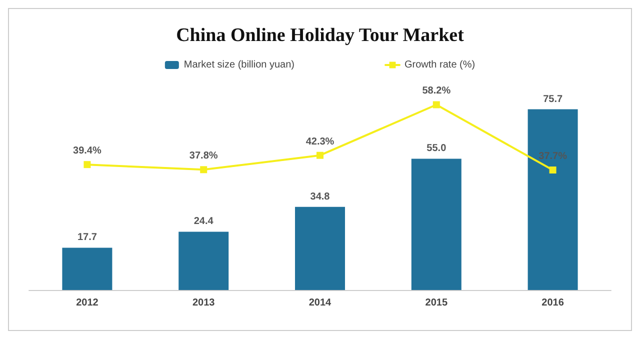  Describe the element at coordinates (204, 222) in the screenshot. I see `data-label: 24.4` at that location.